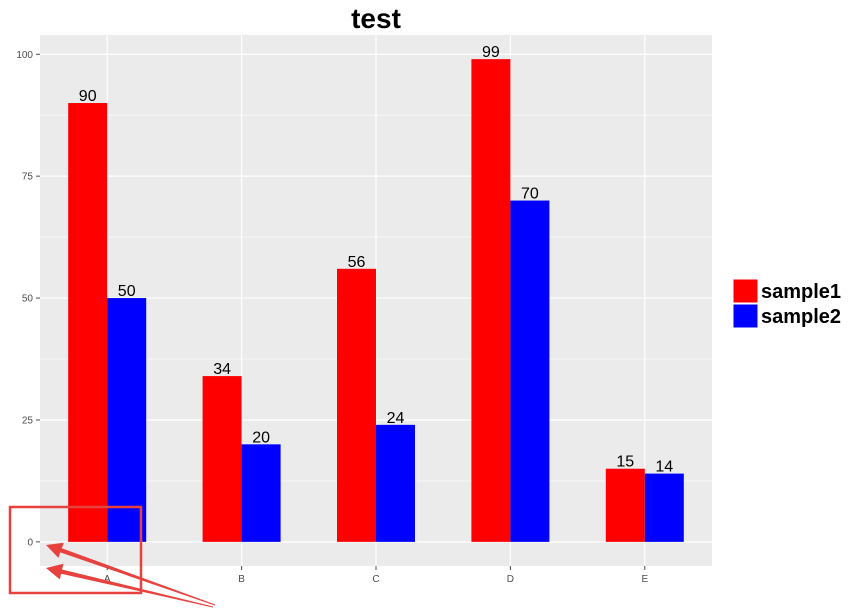  I want to click on data-label: 15, so click(625, 462).